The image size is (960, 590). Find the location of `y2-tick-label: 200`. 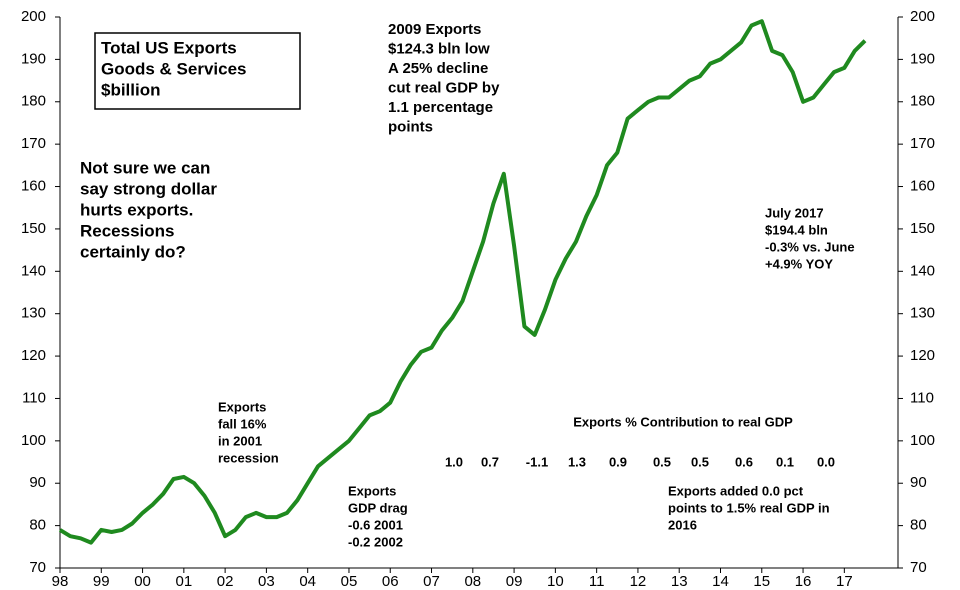

y2-tick-label: 200 is located at coordinates (922, 16).